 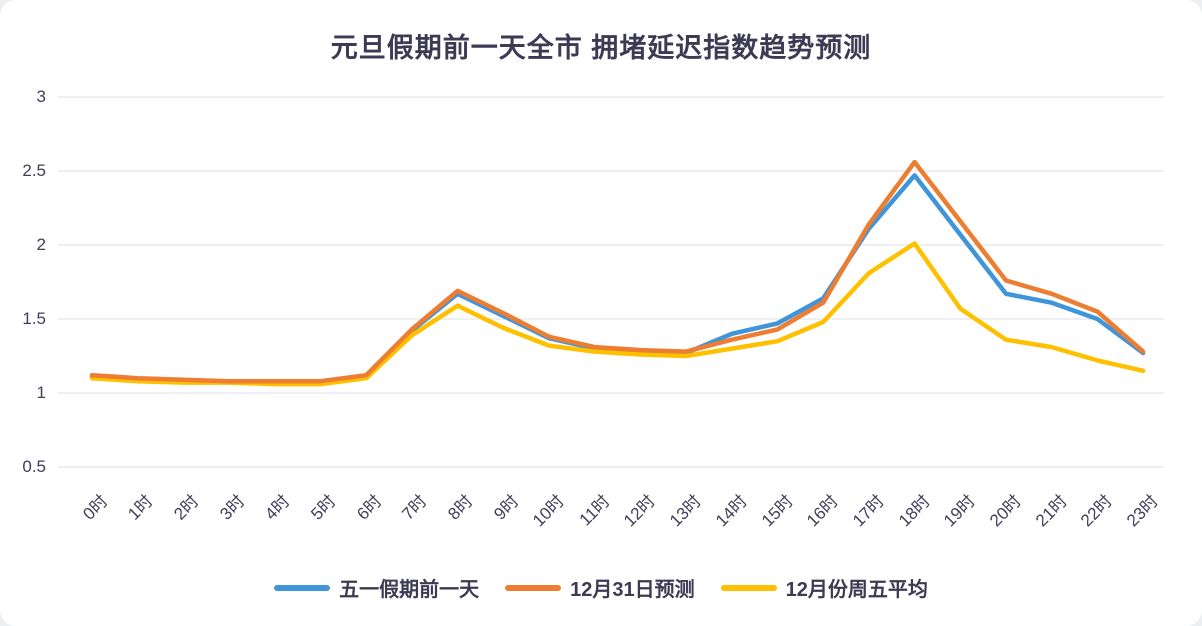 What do you see at coordinates (41, 392) in the screenshot?
I see `y-tick-label: 1` at bounding box center [41, 392].